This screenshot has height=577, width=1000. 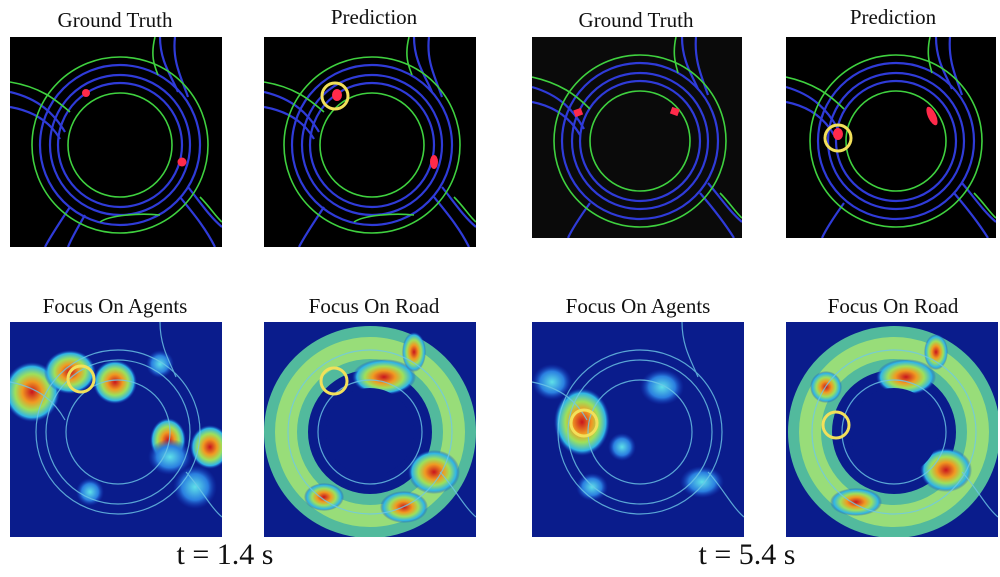 I want to click on title-g1-ground-truth: Ground Truth, so click(x=115, y=20).